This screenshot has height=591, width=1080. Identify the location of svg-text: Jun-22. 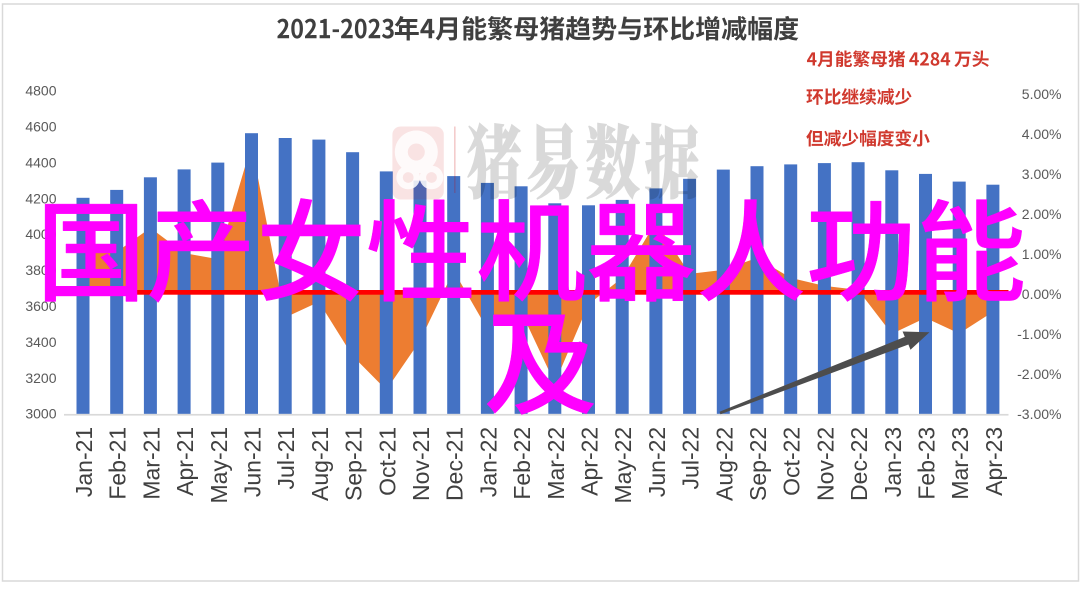
(657, 462).